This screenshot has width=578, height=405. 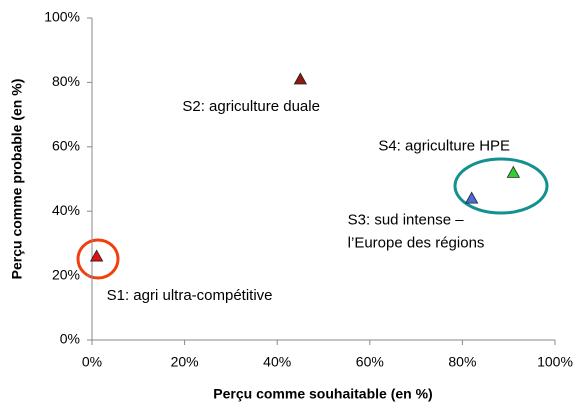 I want to click on point-label: S2: agriculture duale, so click(x=251, y=106).